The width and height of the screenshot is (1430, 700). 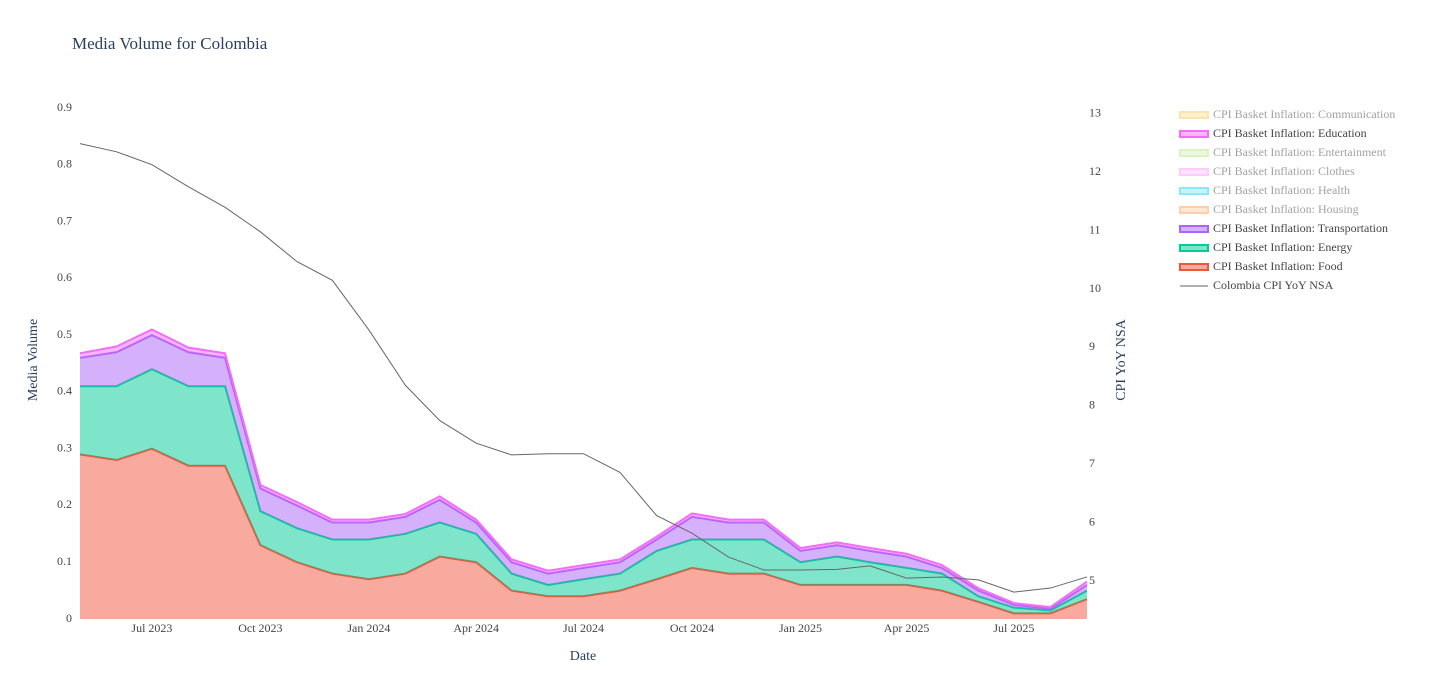 I want to click on y-tick-label: 0.4, so click(x=64, y=391).